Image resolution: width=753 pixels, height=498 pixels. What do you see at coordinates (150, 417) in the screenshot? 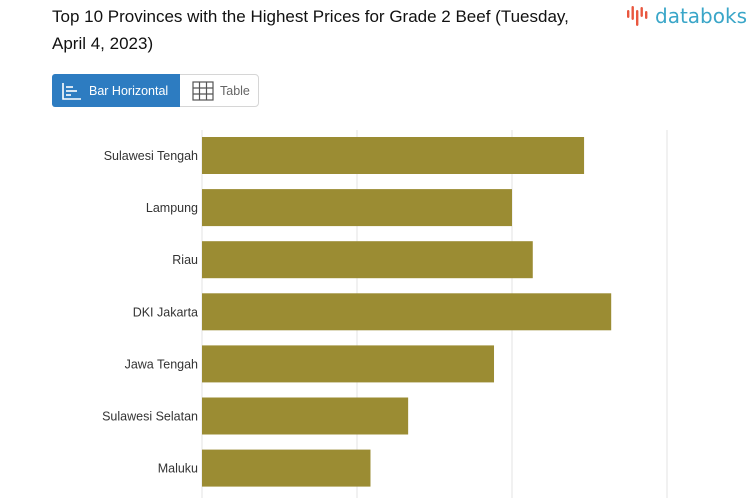
I see `category-label: Sulawesi Selatan` at bounding box center [150, 417].